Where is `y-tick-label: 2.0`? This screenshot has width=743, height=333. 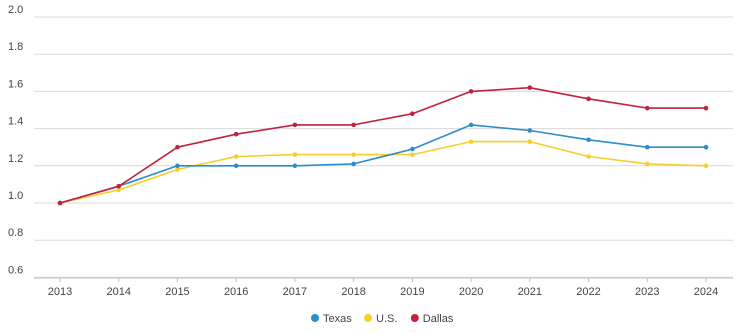 y-tick-label: 2.0 is located at coordinates (15, 10).